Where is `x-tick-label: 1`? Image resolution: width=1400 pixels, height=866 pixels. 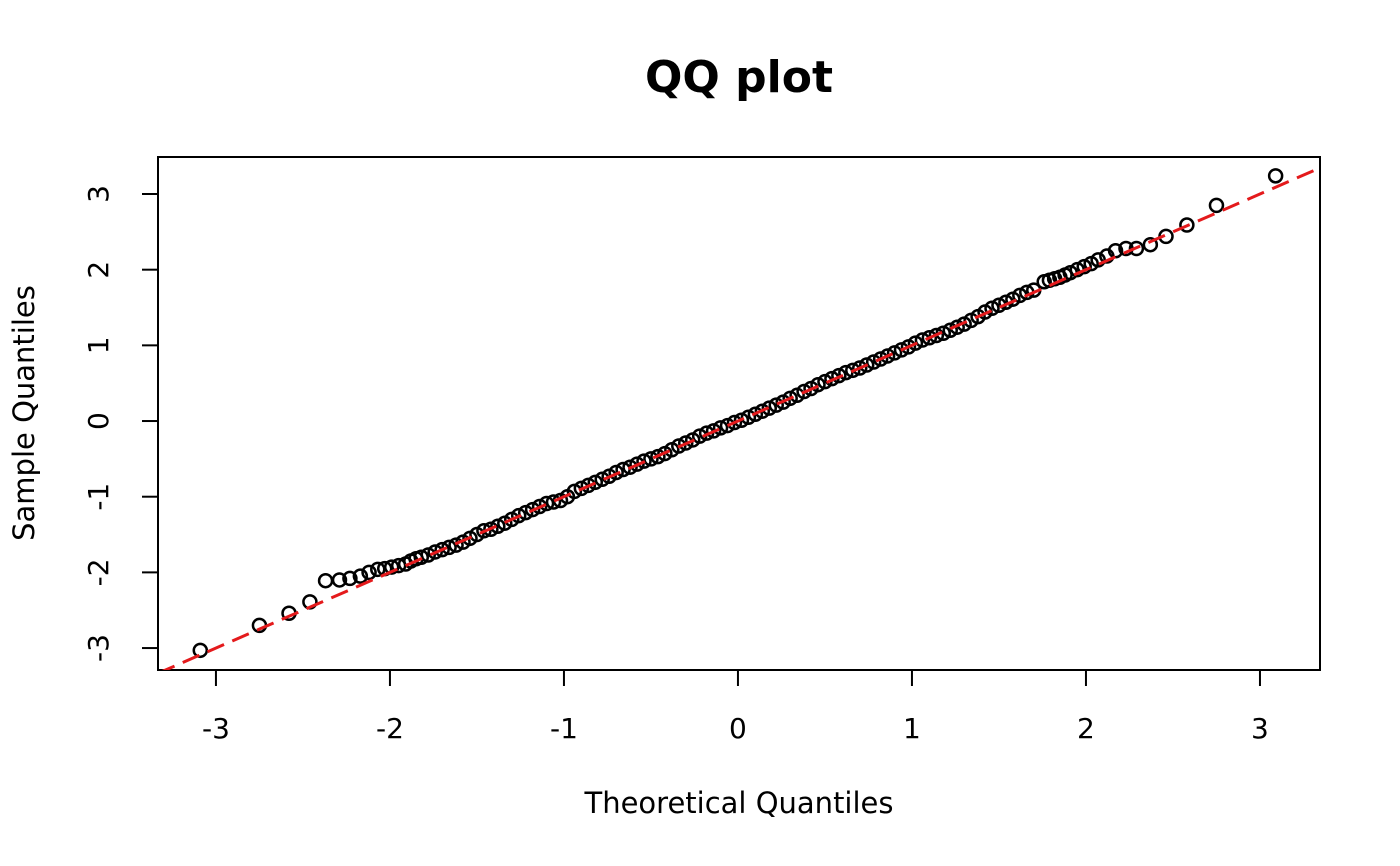
x-tick-label: 1 is located at coordinates (912, 728).